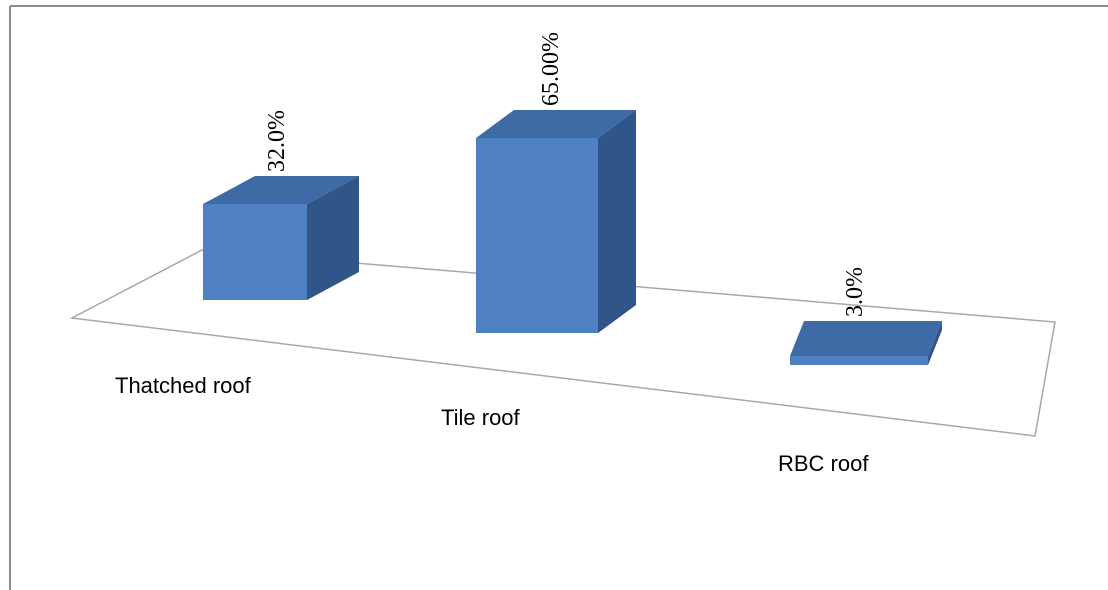  Describe the element at coordinates (855, 292) in the screenshot. I see `value-label: 3.0%` at that location.